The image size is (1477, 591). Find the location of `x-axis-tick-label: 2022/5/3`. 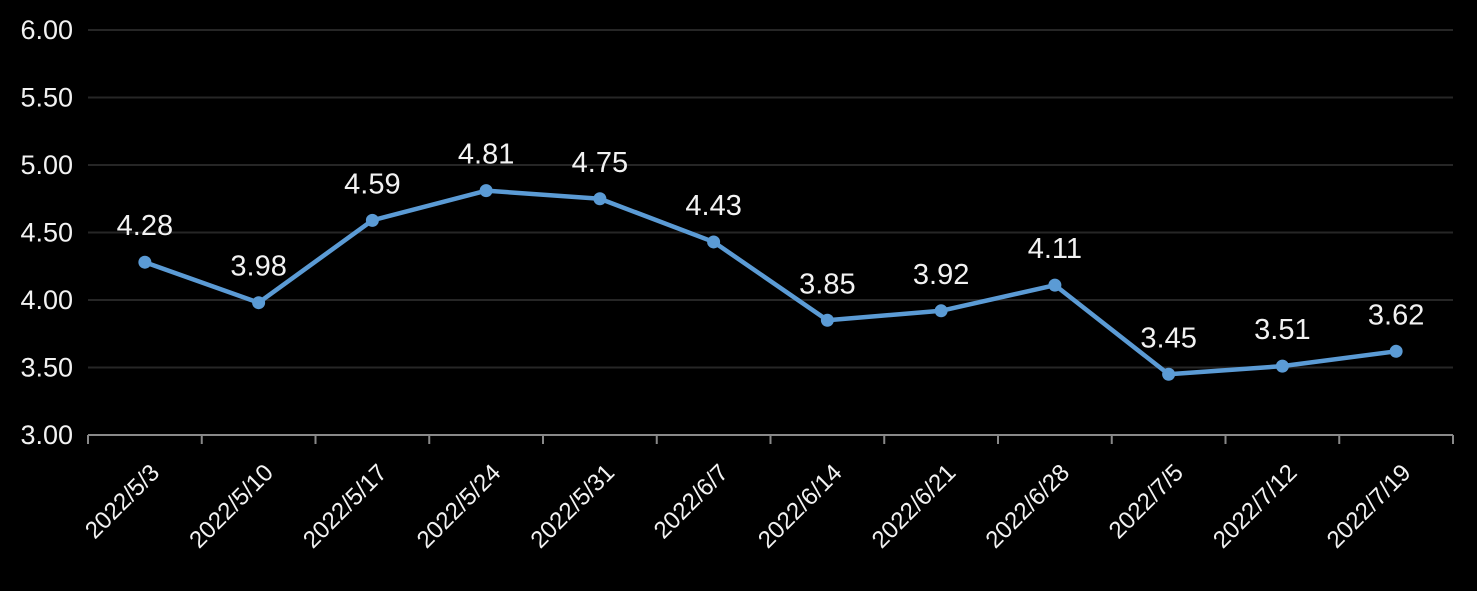

x-axis-tick-label: 2022/5/3 is located at coordinates (122, 501).